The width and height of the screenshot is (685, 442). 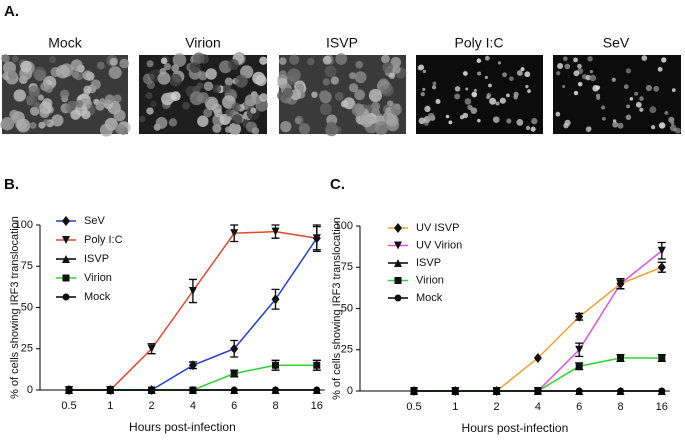 I want to click on legend-label: Poly I:C, so click(x=103, y=240).